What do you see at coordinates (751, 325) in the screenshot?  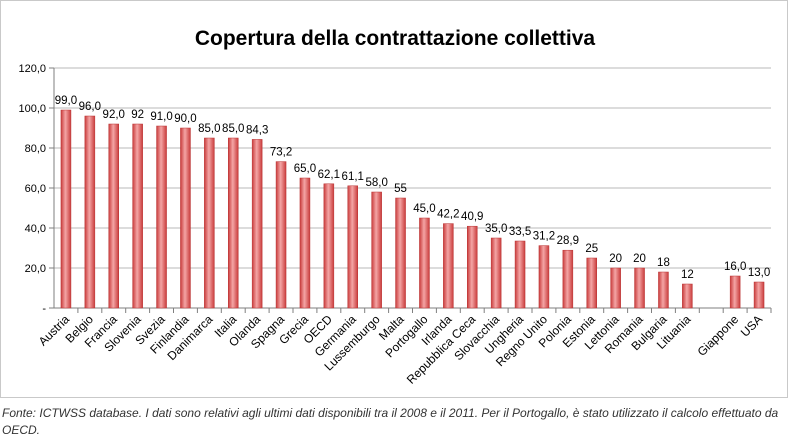 I see `x-tick-label: USA` at bounding box center [751, 325].